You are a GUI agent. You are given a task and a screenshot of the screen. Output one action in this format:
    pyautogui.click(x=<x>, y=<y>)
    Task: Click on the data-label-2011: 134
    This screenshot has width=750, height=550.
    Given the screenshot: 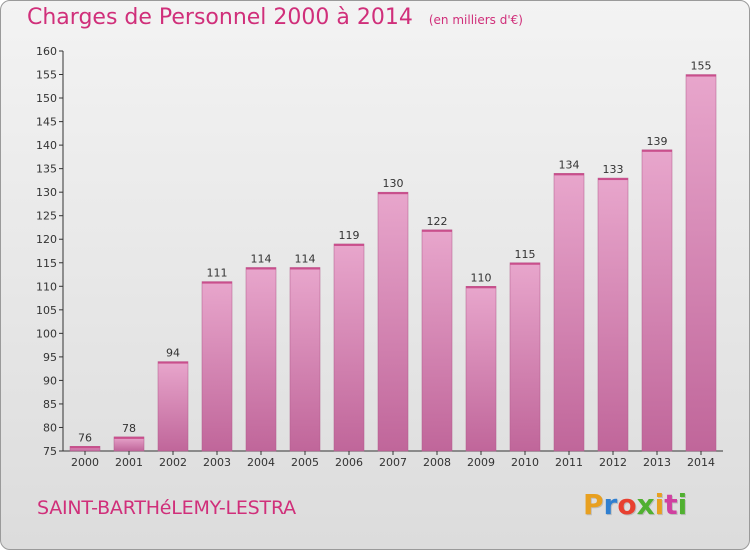 What is the action you would take?
    pyautogui.click(x=569, y=164)
    